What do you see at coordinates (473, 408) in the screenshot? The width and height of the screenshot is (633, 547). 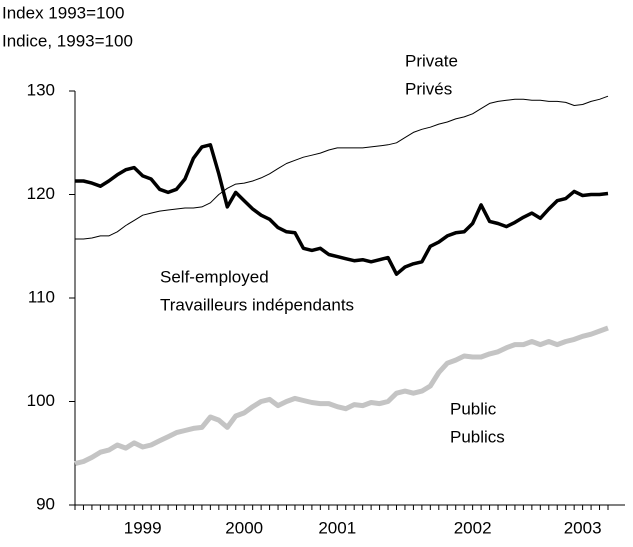 I see `series-label: Public` at bounding box center [473, 408].